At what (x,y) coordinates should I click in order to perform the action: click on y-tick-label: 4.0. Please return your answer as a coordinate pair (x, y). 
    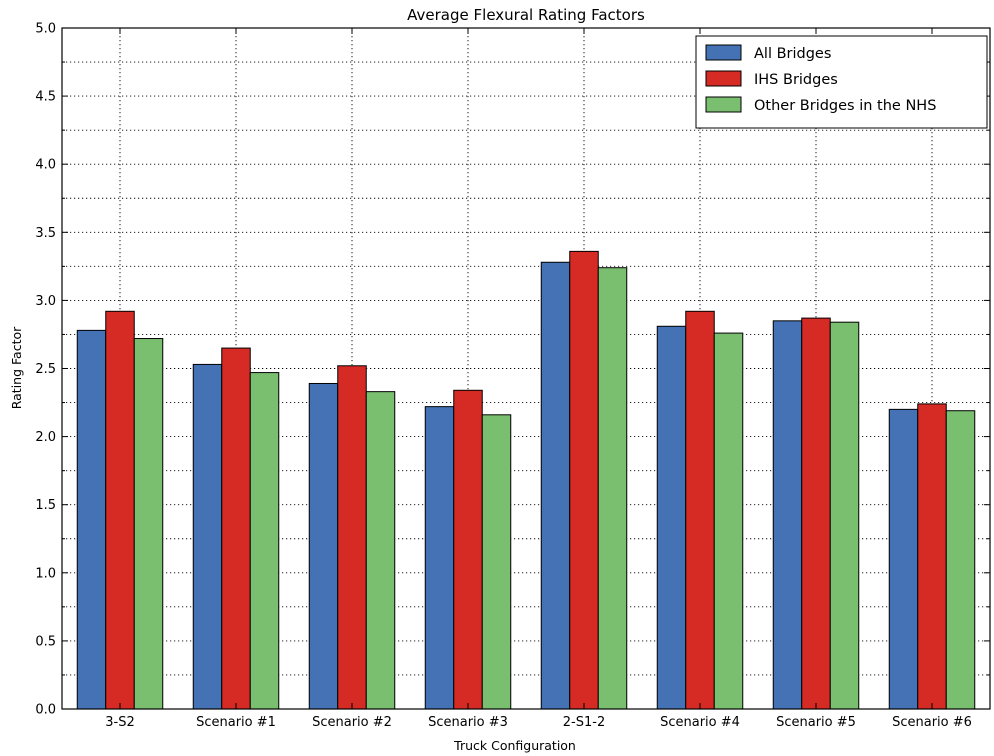
    Looking at the image, I should click on (45, 165).